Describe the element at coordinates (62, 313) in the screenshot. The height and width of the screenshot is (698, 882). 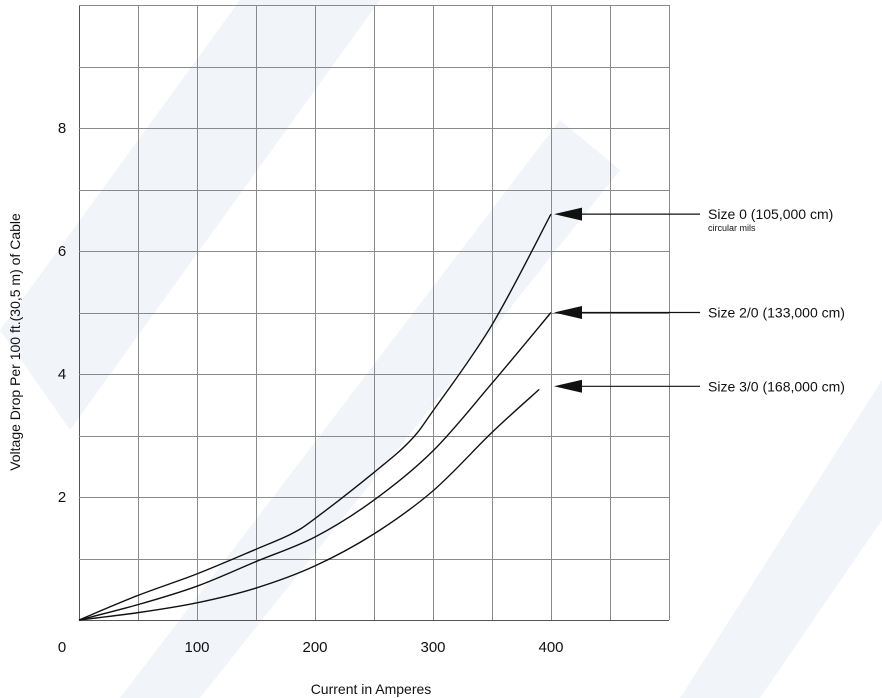
I see `y-axis-ticks: 2 4 6 8` at that location.